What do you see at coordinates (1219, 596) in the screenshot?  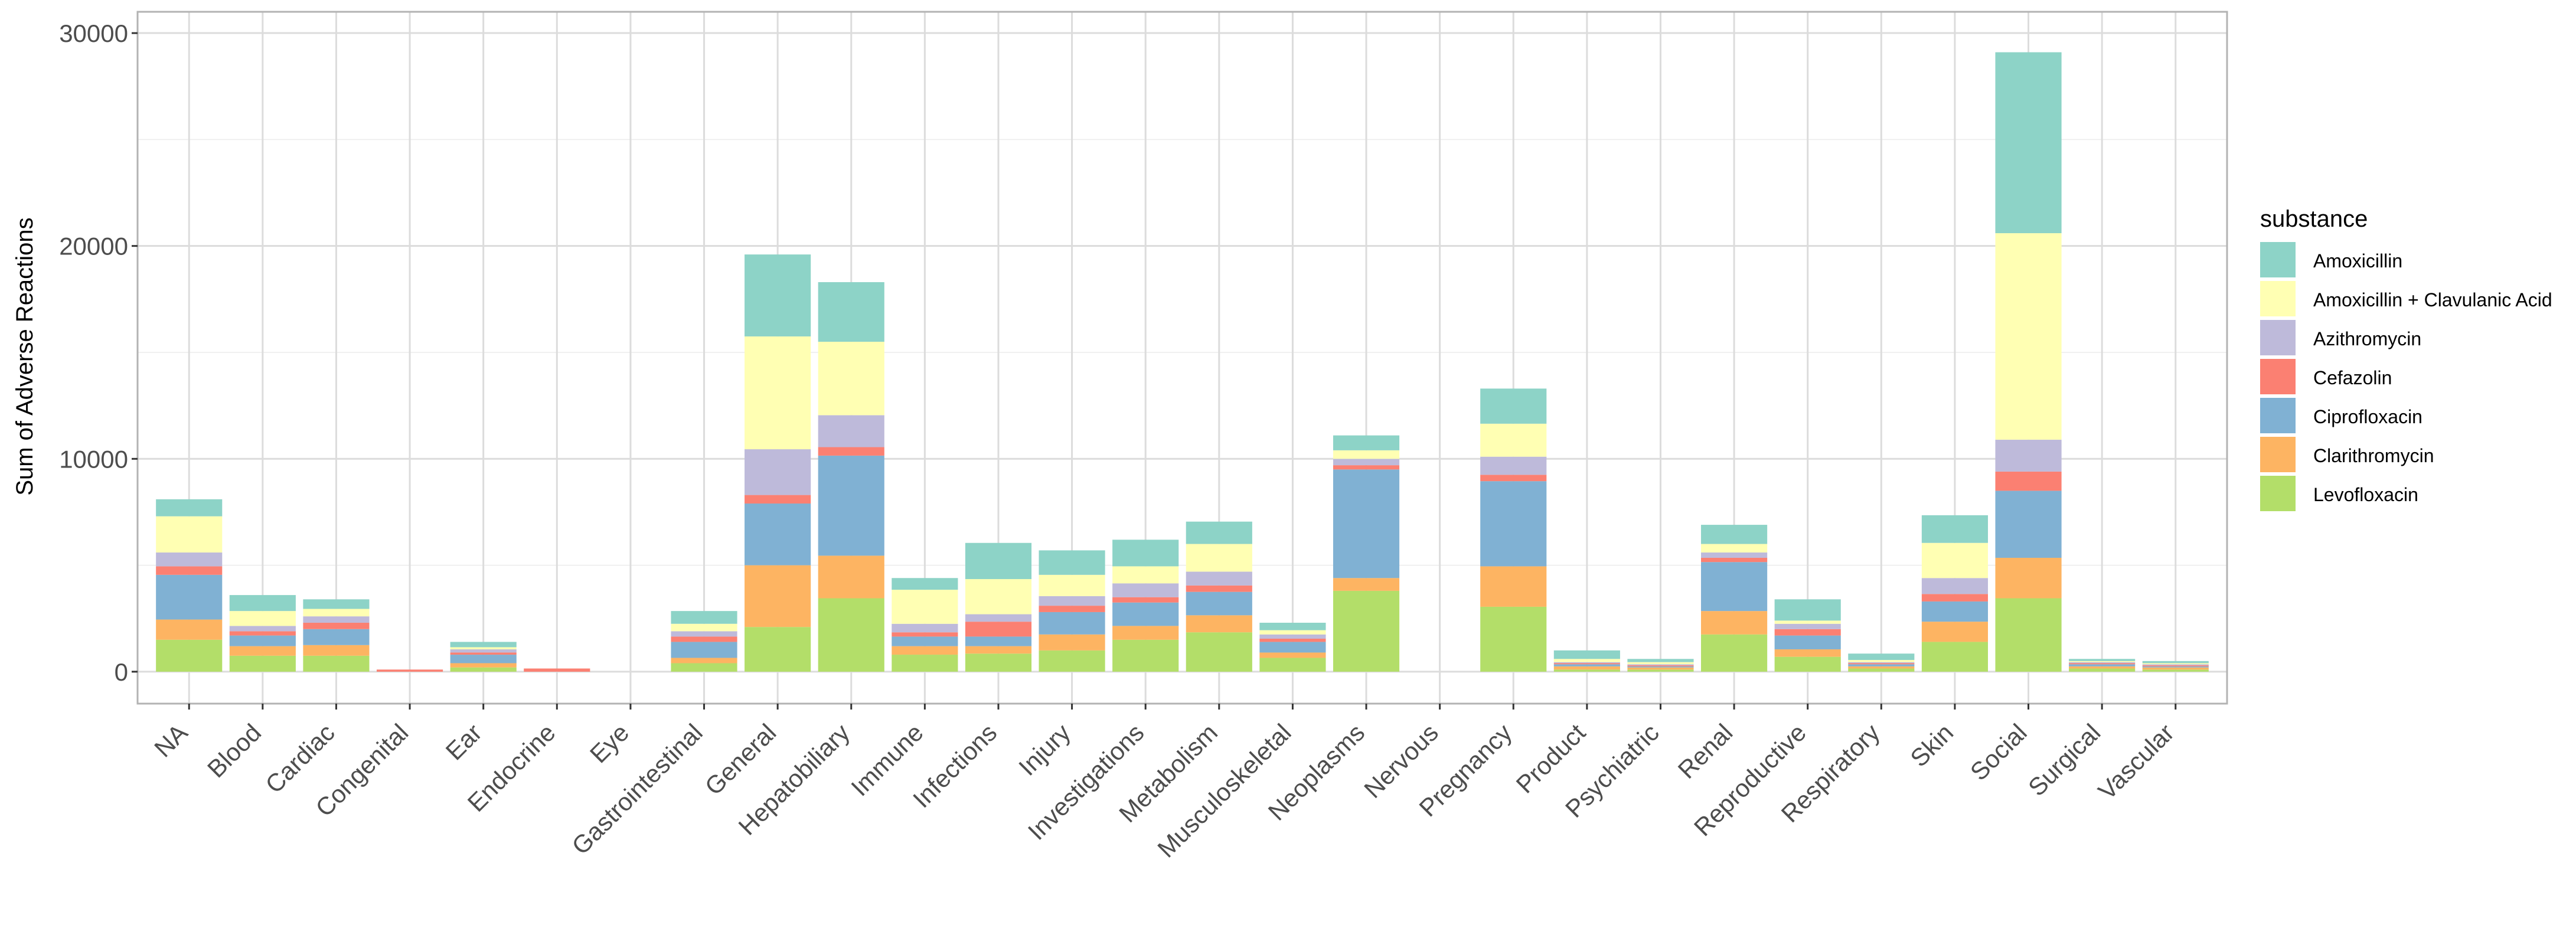 I see `bar-stack-metabolism` at bounding box center [1219, 596].